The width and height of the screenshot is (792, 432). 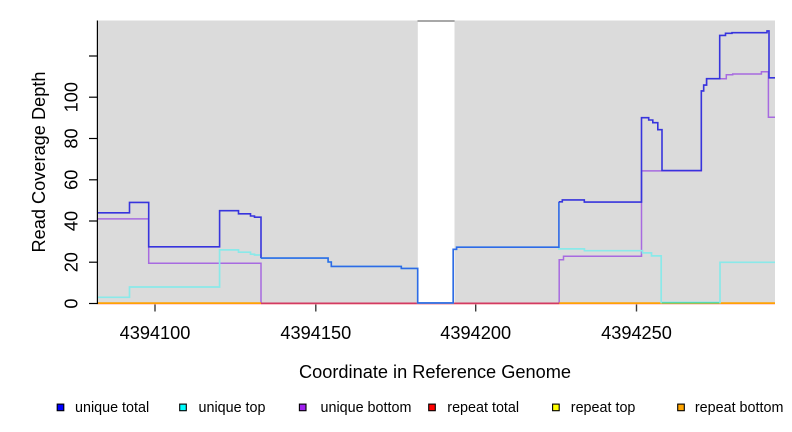 What do you see at coordinates (603, 408) in the screenshot?
I see `svg-text: repeat top` at bounding box center [603, 408].